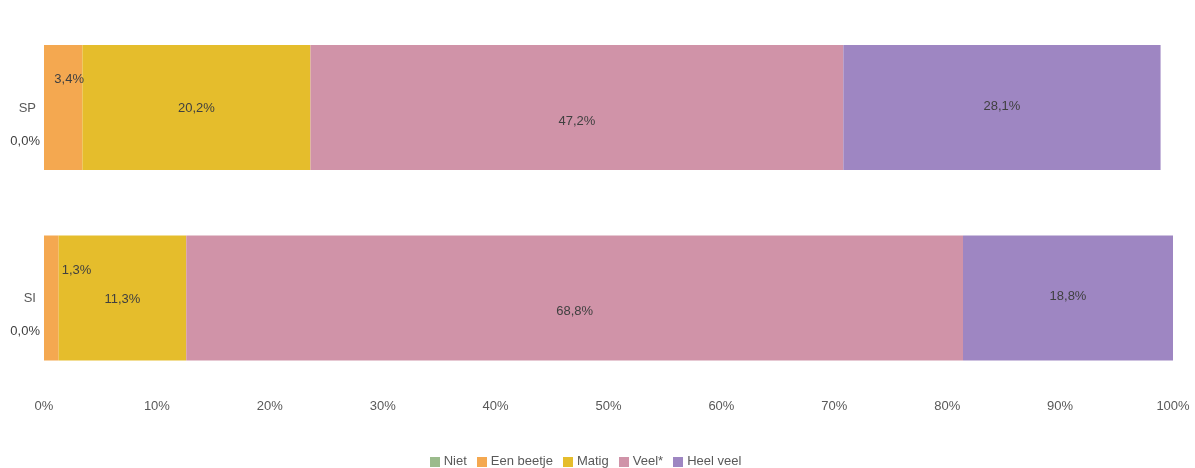  I want to click on data-label: 20,2%, so click(196, 107).